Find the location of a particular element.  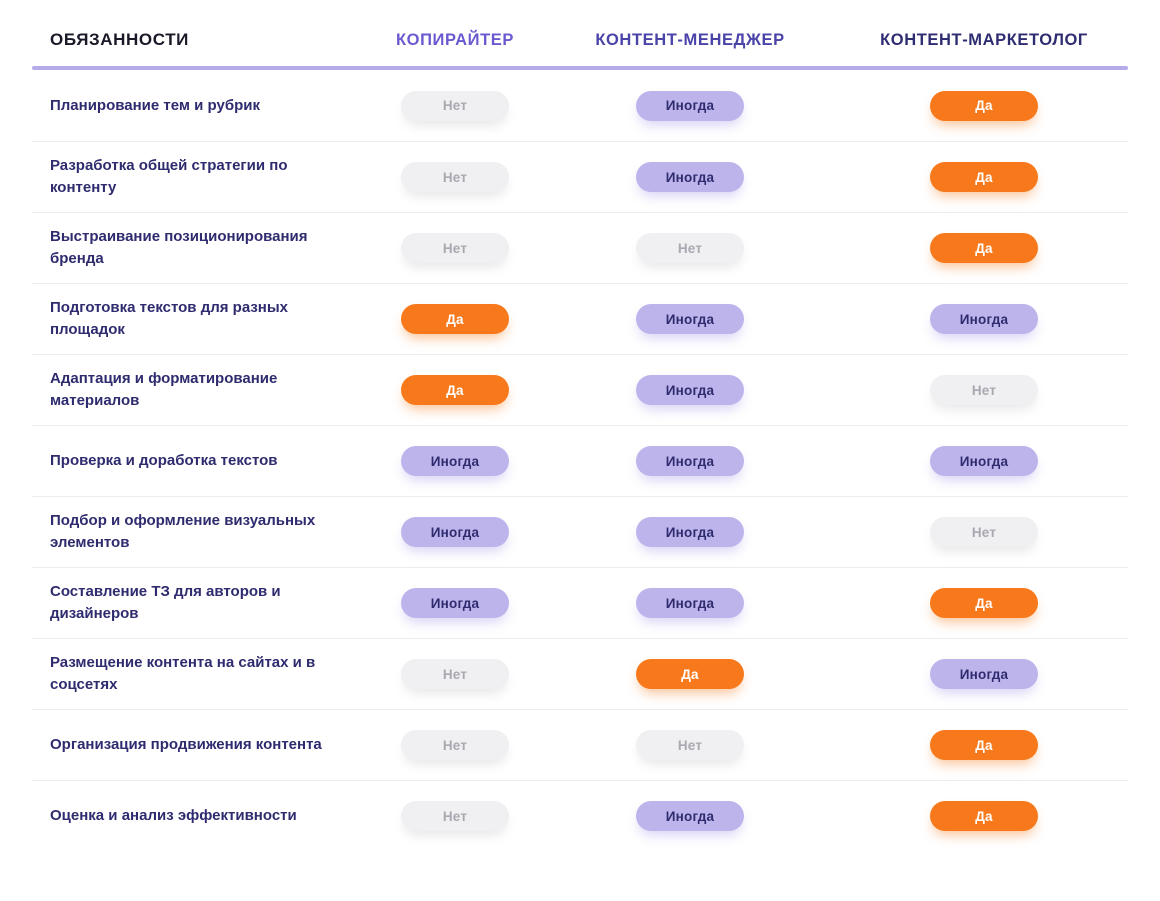

duty-label: Планирование тем и рубрик is located at coordinates (155, 105).